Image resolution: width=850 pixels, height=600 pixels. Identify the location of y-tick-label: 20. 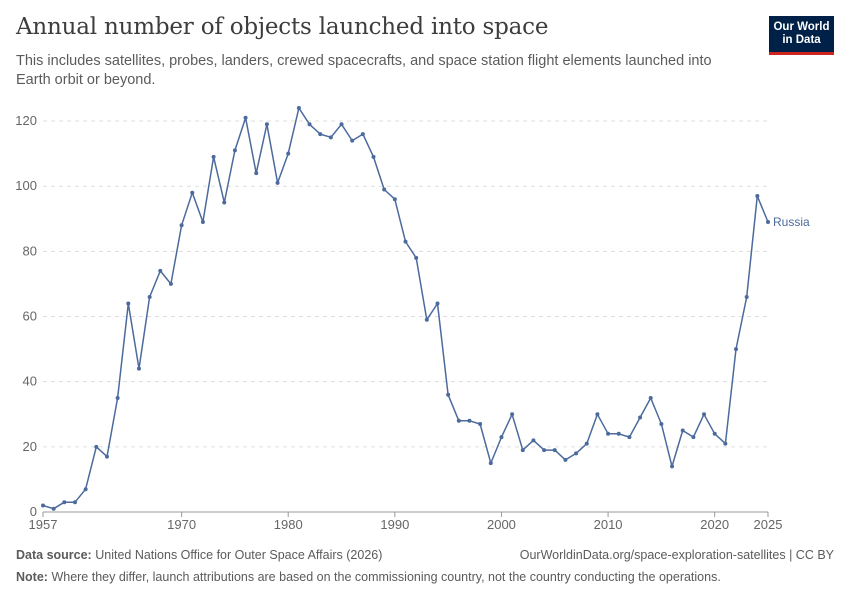
(30, 446).